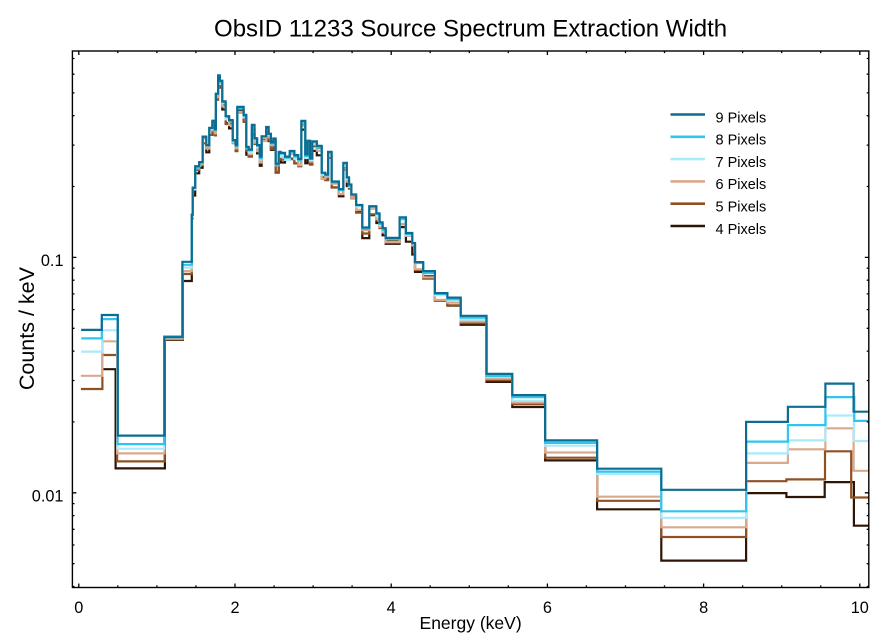 This screenshot has width=896, height=640. I want to click on svg-text: 7 Pixels, so click(741, 163).